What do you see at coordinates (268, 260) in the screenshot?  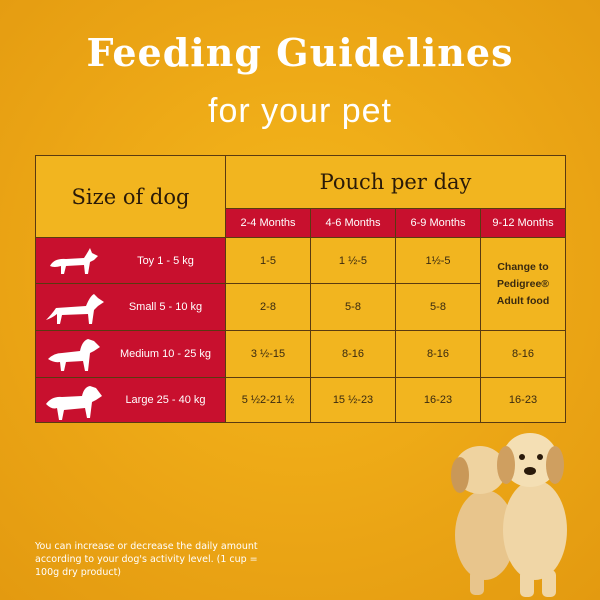 I see `cell: 1-5` at bounding box center [268, 260].